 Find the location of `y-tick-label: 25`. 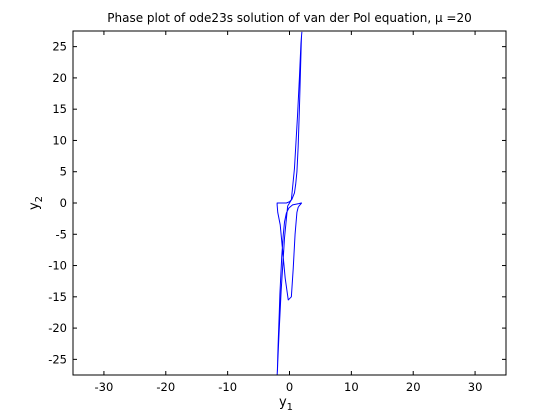

y-tick-label: 25 is located at coordinates (59, 47).